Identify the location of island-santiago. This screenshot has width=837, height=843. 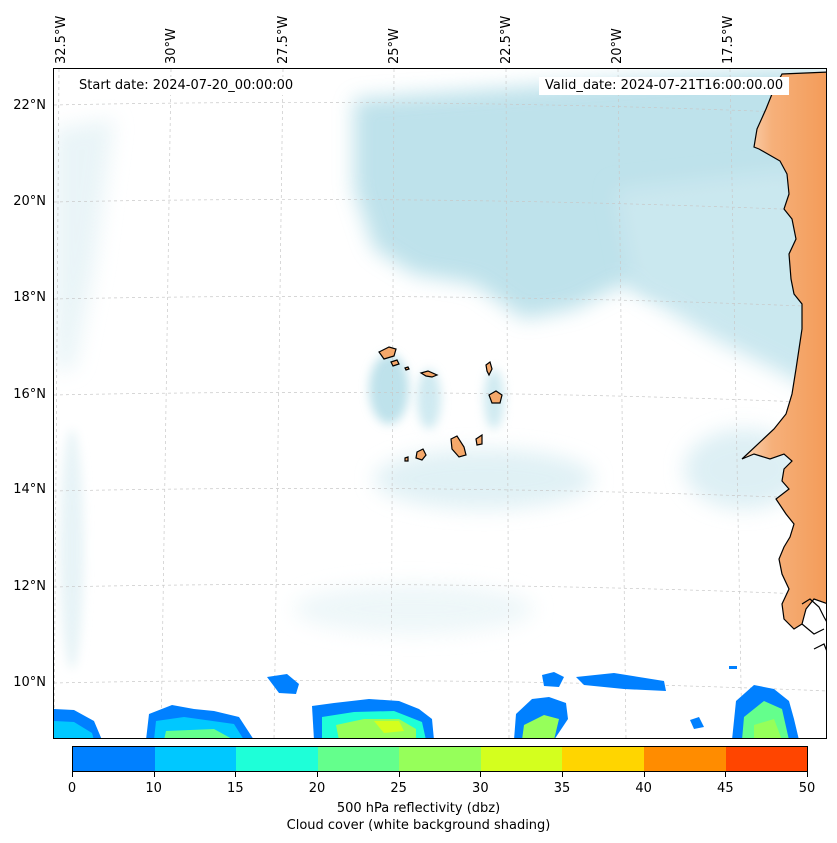
(458, 446).